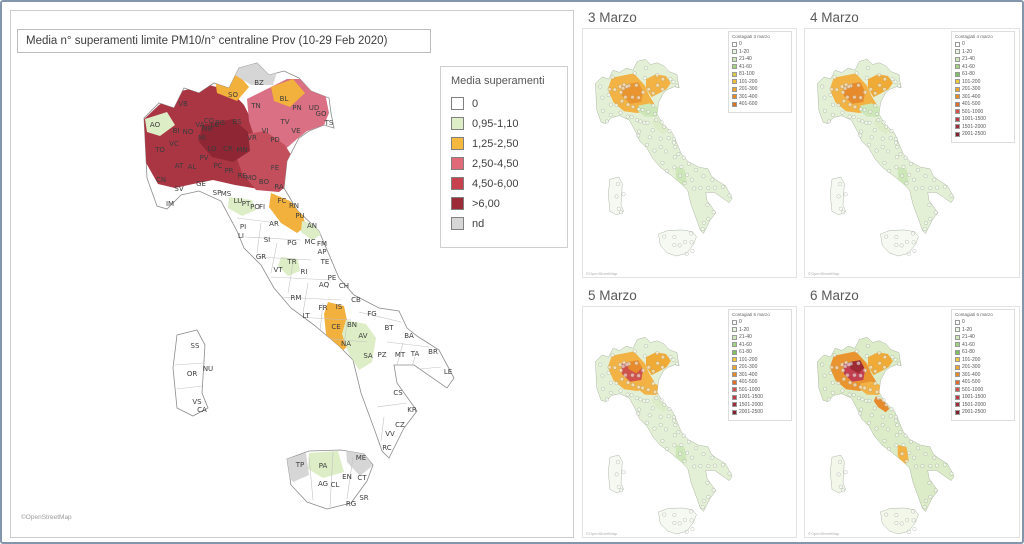 The height and width of the screenshot is (544, 1024). I want to click on legend-label: >6,00, so click(486, 203).